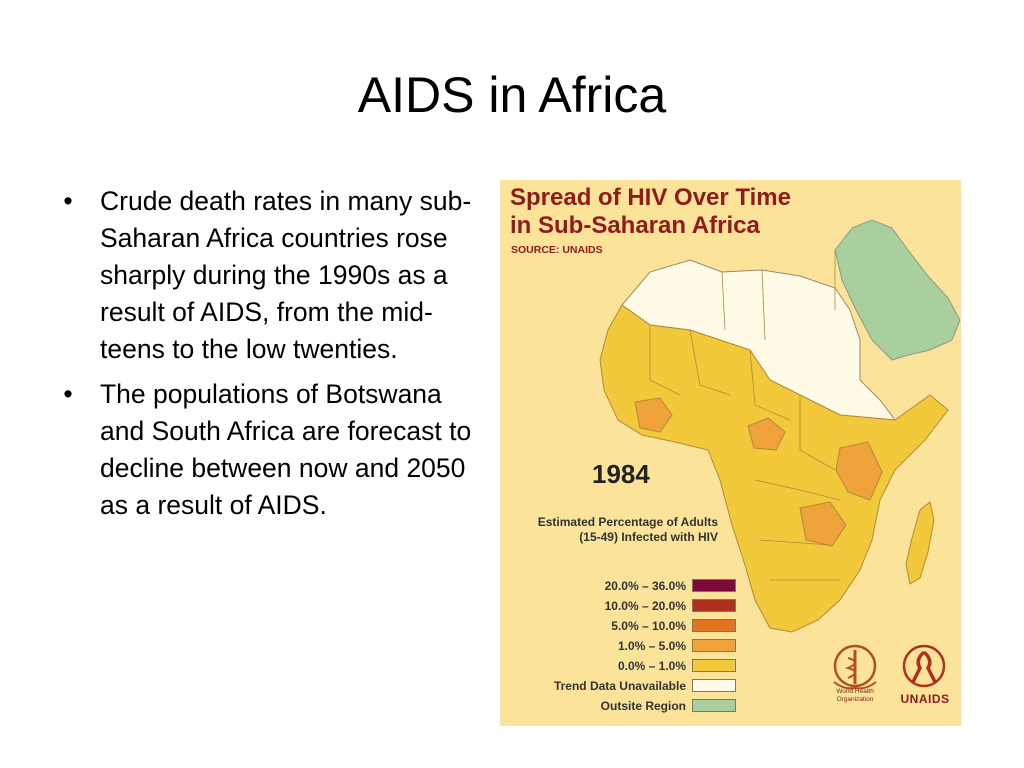 Image resolution: width=1024 pixels, height=768 pixels. Describe the element at coordinates (925, 699) in the screenshot. I see `unaids-logo-text: UNAIDS` at that location.